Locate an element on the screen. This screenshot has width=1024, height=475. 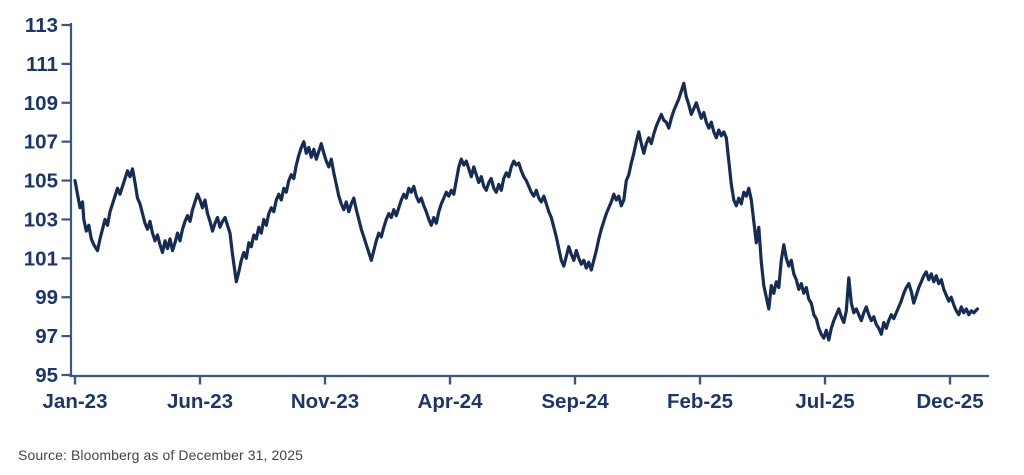
x-tick-label: Nov-23 is located at coordinates (325, 401).